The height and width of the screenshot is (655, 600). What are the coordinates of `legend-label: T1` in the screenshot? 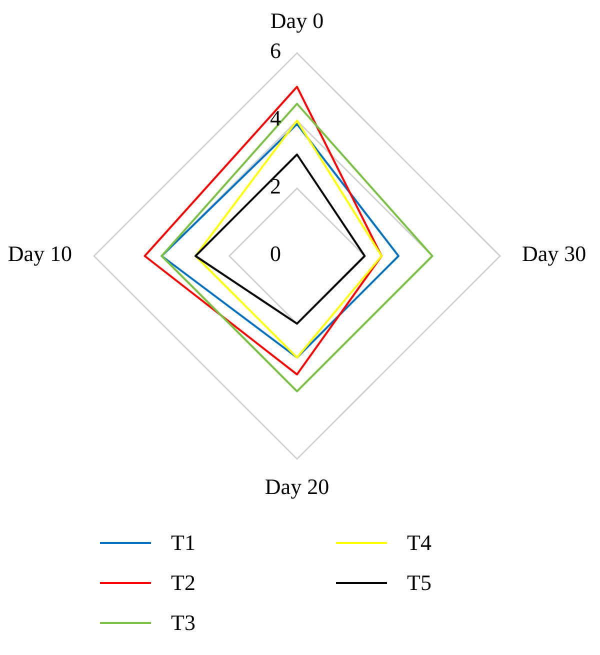 It's located at (183, 543).